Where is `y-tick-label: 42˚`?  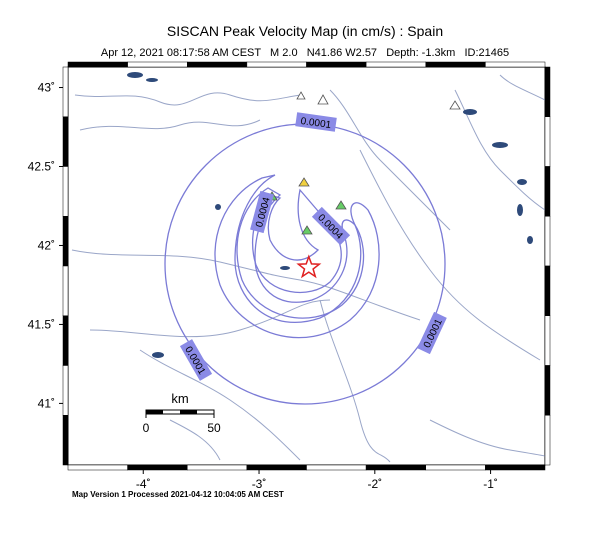
y-tick-label: 42˚ is located at coordinates (46, 245).